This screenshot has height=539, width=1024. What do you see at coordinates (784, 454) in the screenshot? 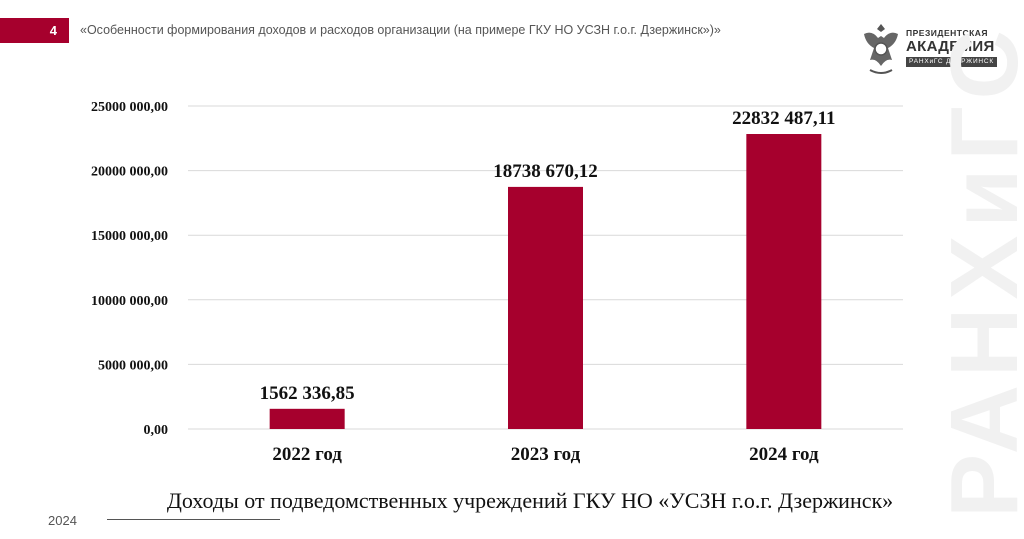
I see `x-tick-label: 2024 год` at bounding box center [784, 454].